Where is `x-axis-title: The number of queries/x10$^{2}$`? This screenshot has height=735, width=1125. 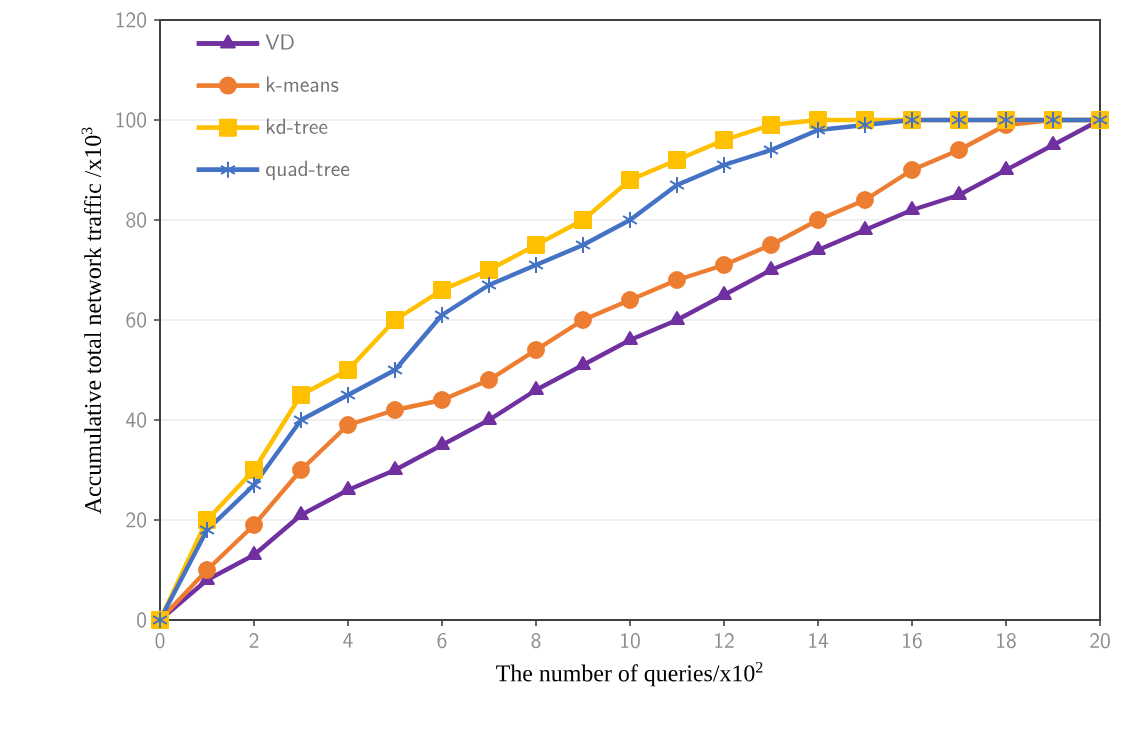 x-axis-title: The number of queries/x10$^{2}$ is located at coordinates (629, 674).